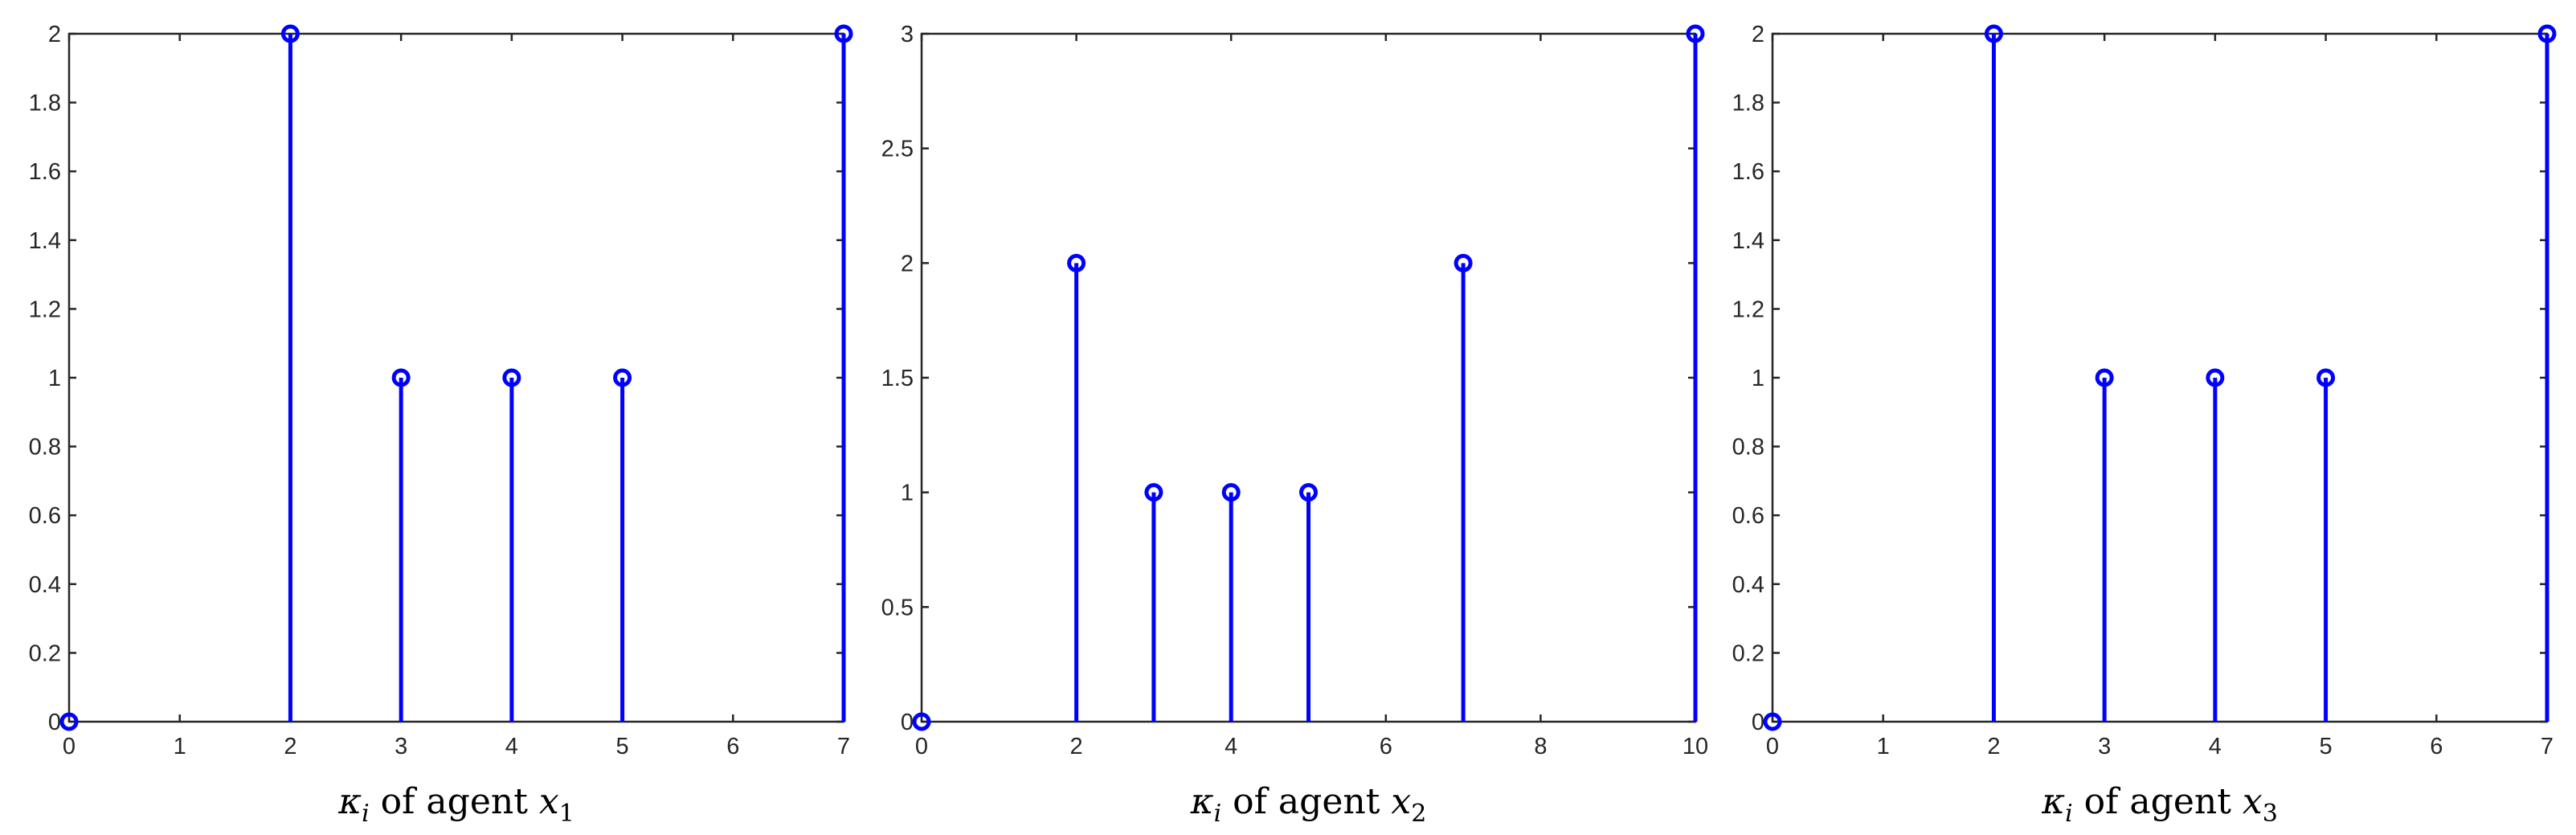 This screenshot has width=2576, height=835. What do you see at coordinates (2159, 805) in the screenshot?
I see `x-axis-label: κi of agent x3` at bounding box center [2159, 805].